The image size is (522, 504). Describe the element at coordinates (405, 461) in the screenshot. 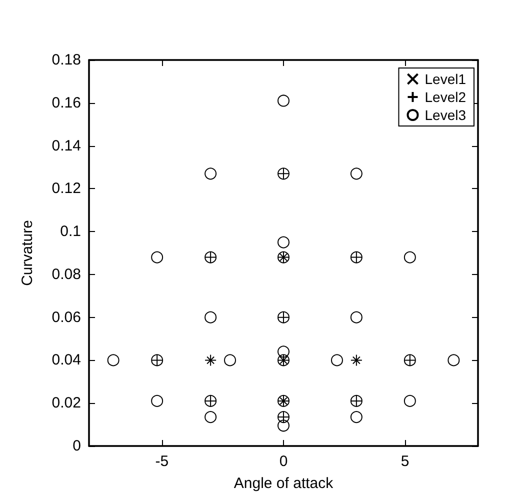

I see `x-tick-label: 5` at that location.